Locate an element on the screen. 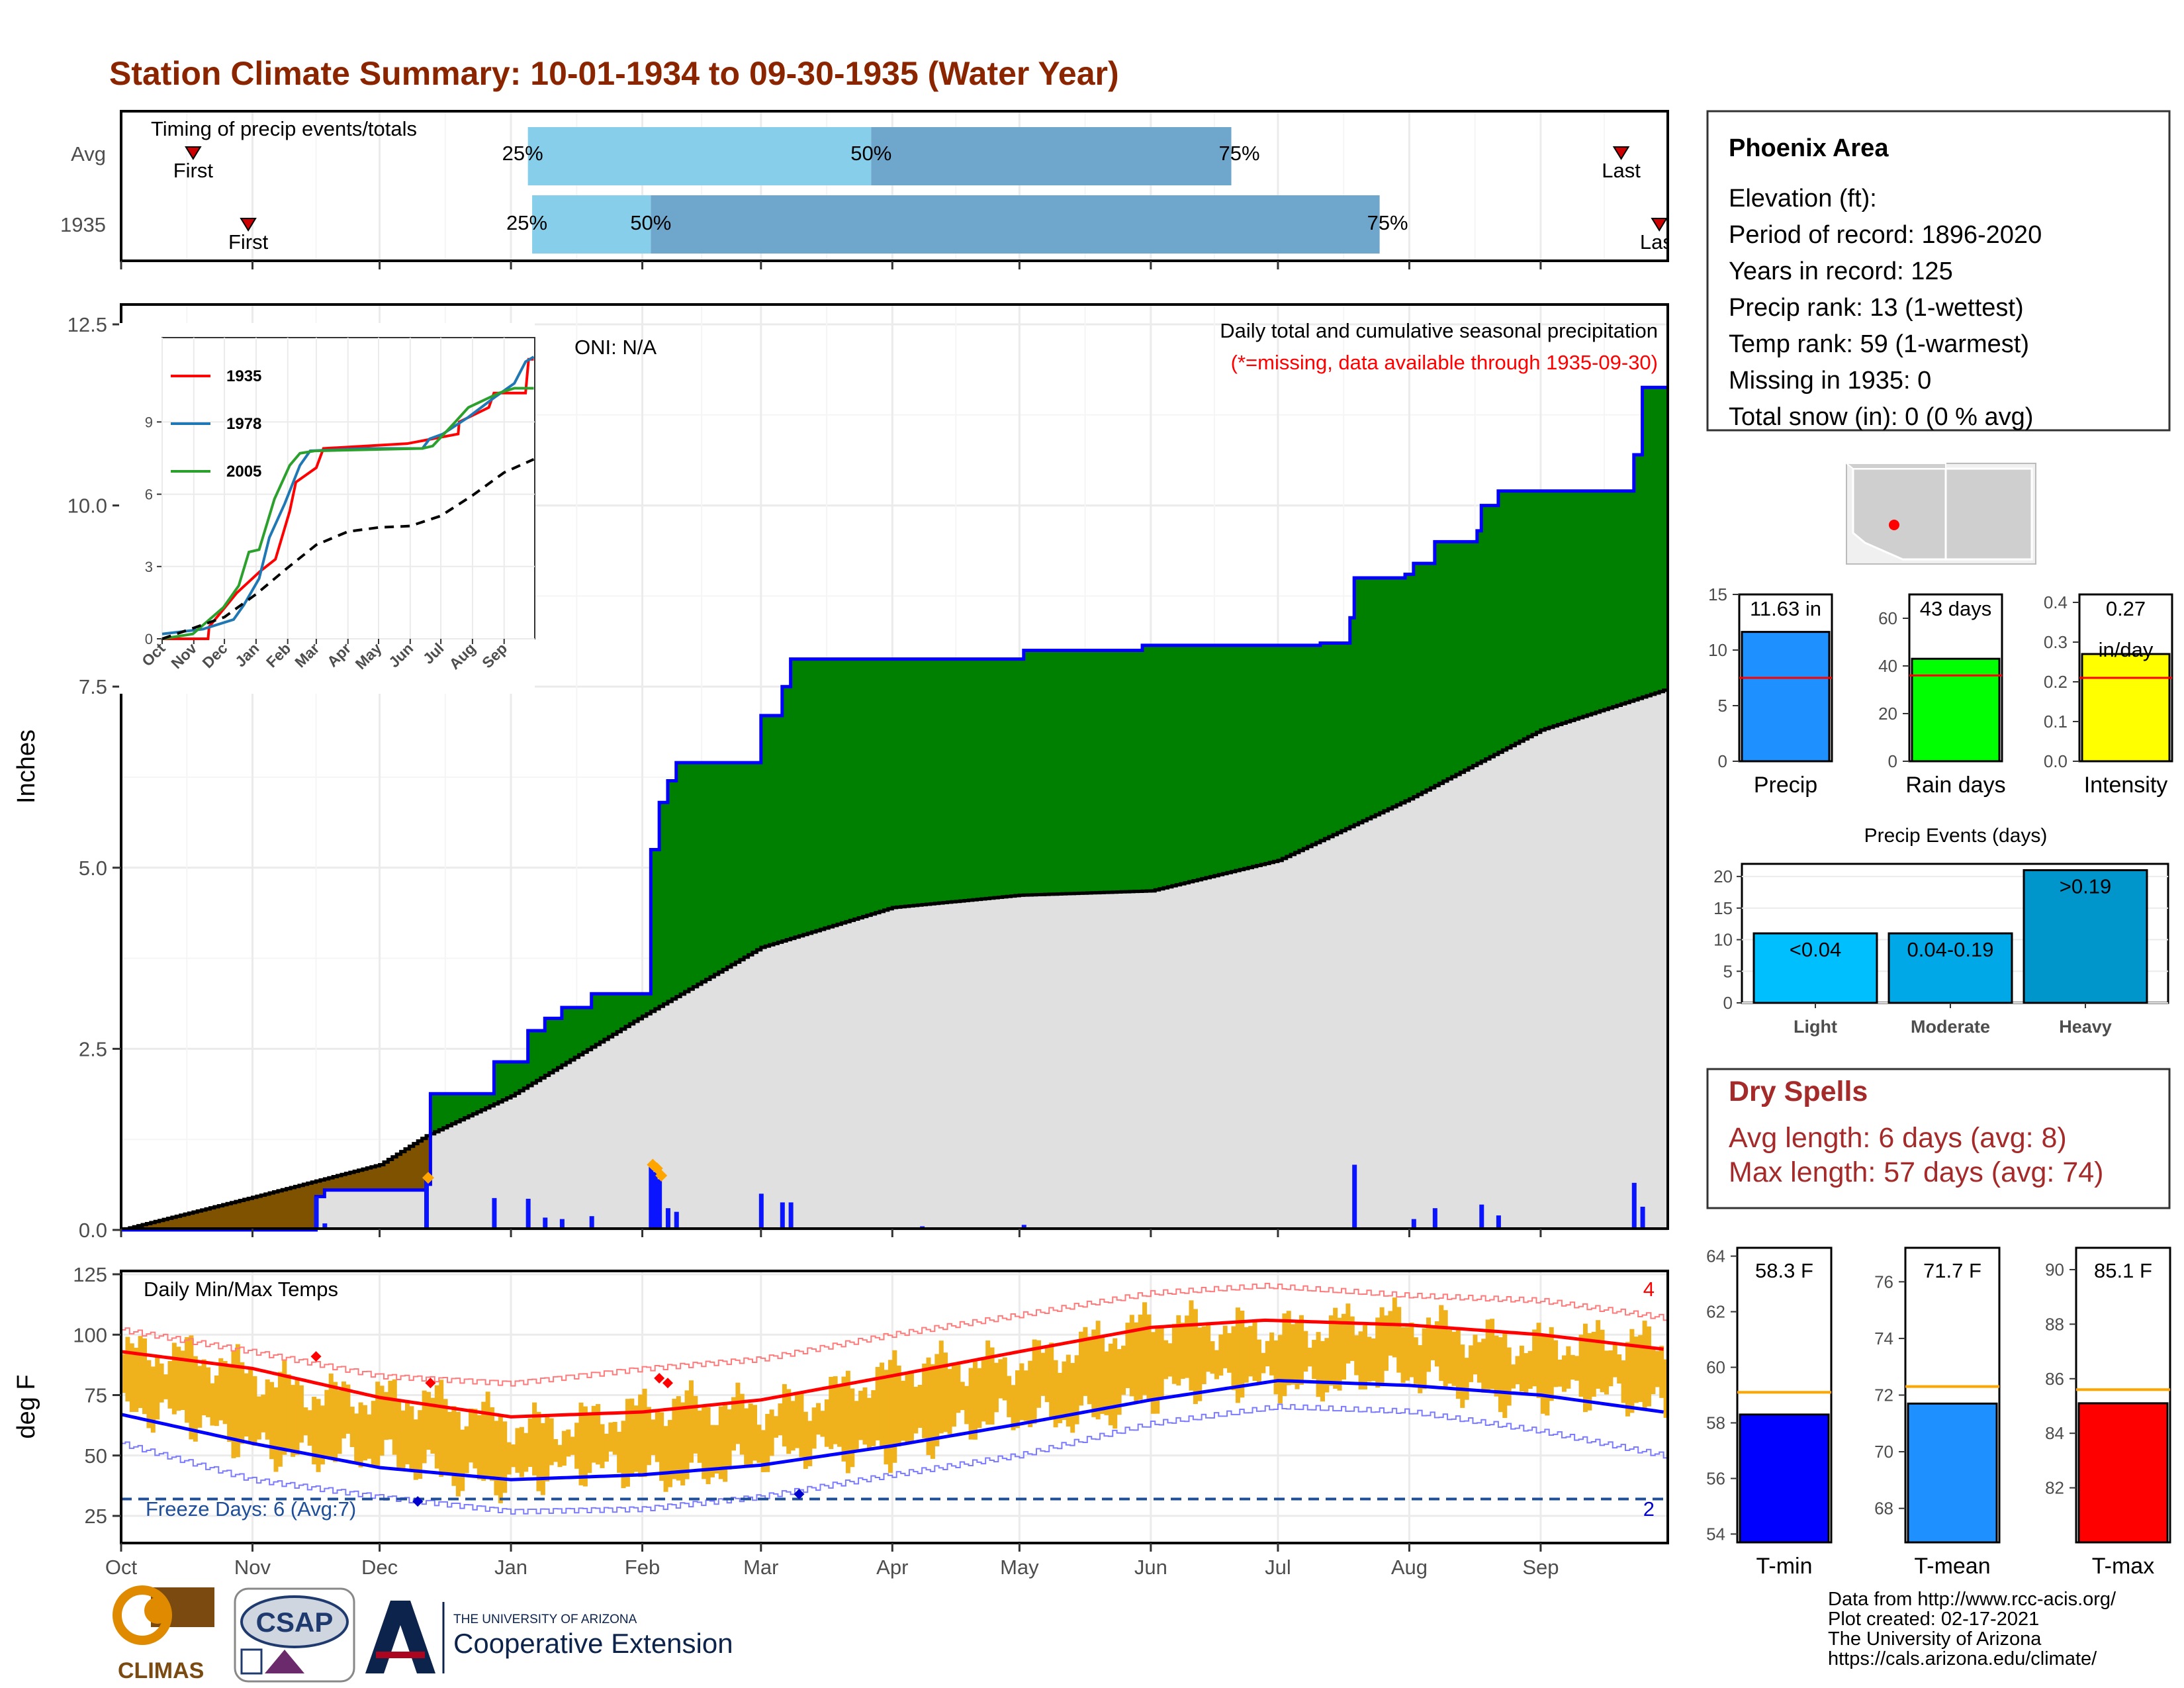  t-mean-y-tick-label: 76 is located at coordinates (1883, 1281).